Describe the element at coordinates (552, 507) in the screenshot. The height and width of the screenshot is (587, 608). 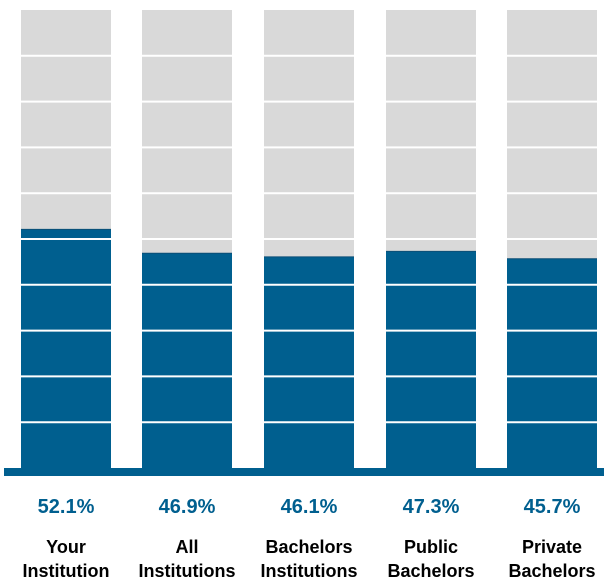
I see `value-label: 45.7%` at that location.